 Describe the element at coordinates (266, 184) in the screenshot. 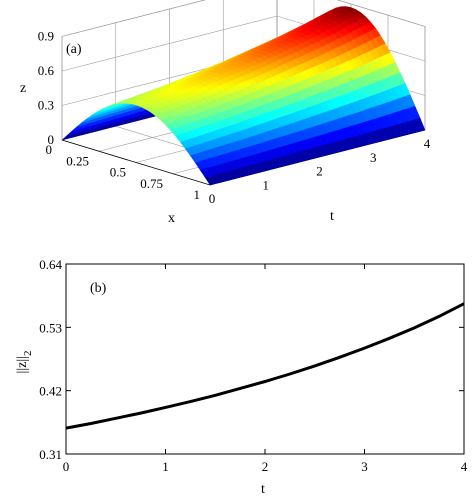

I see `surface-t-tick-label: 1` at that location.